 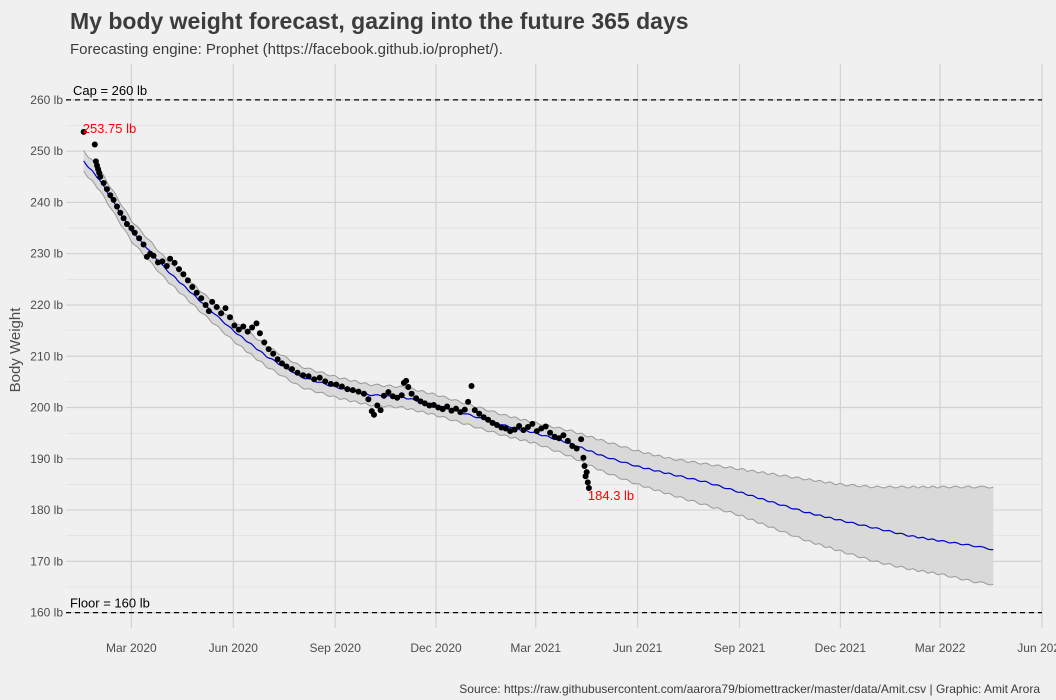 I want to click on y-tick-label: 170 lb, so click(x=46, y=561).